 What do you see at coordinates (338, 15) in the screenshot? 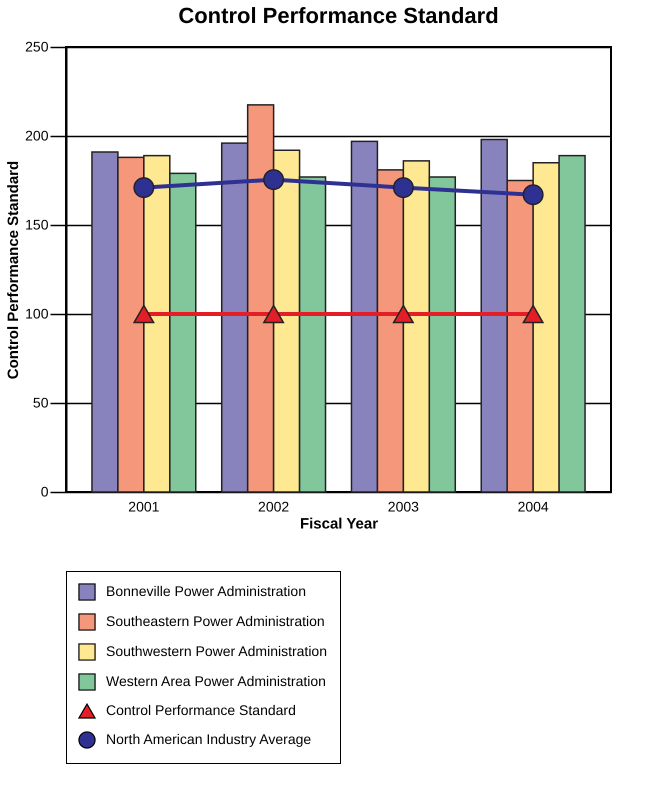
I see `chart-title: Control Performance Standard` at bounding box center [338, 15].